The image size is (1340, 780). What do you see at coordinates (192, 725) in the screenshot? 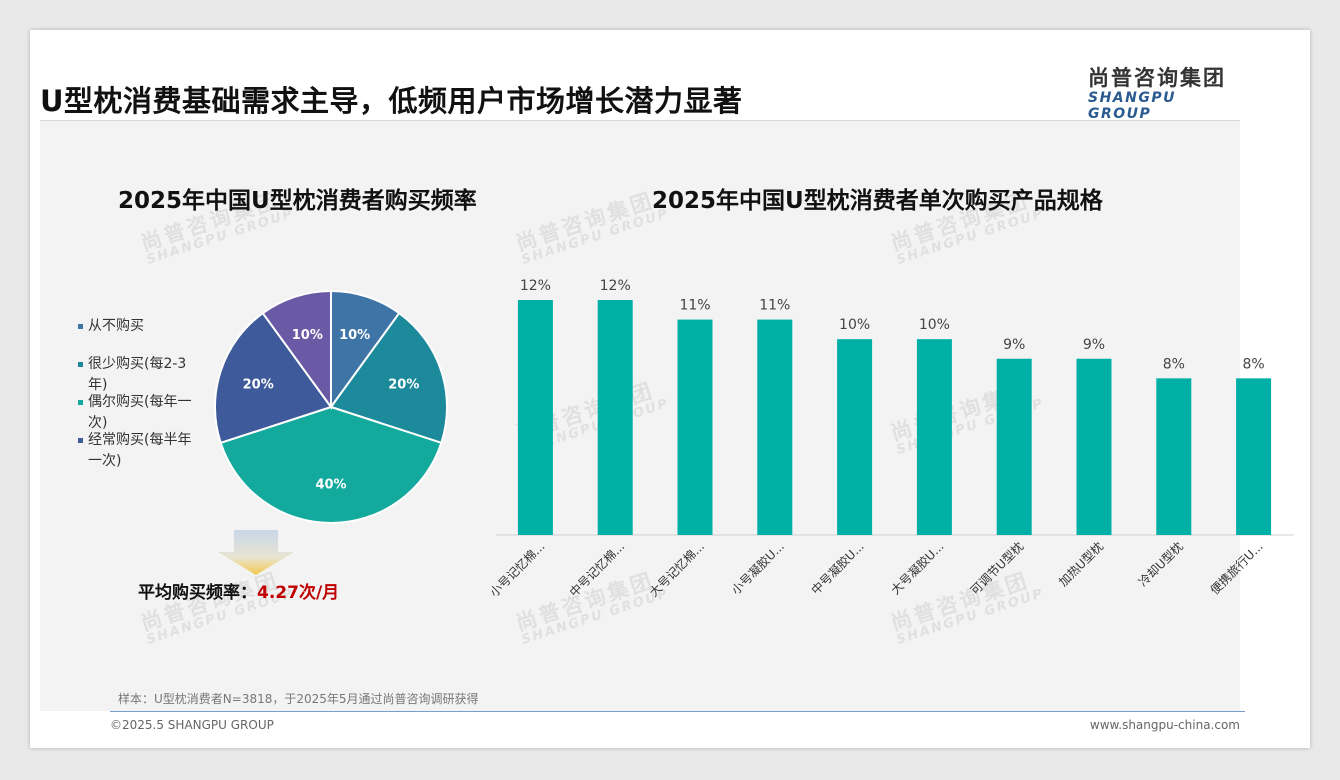
I see `copyright: ©2025.5 SHANGPU GROUP` at bounding box center [192, 725].